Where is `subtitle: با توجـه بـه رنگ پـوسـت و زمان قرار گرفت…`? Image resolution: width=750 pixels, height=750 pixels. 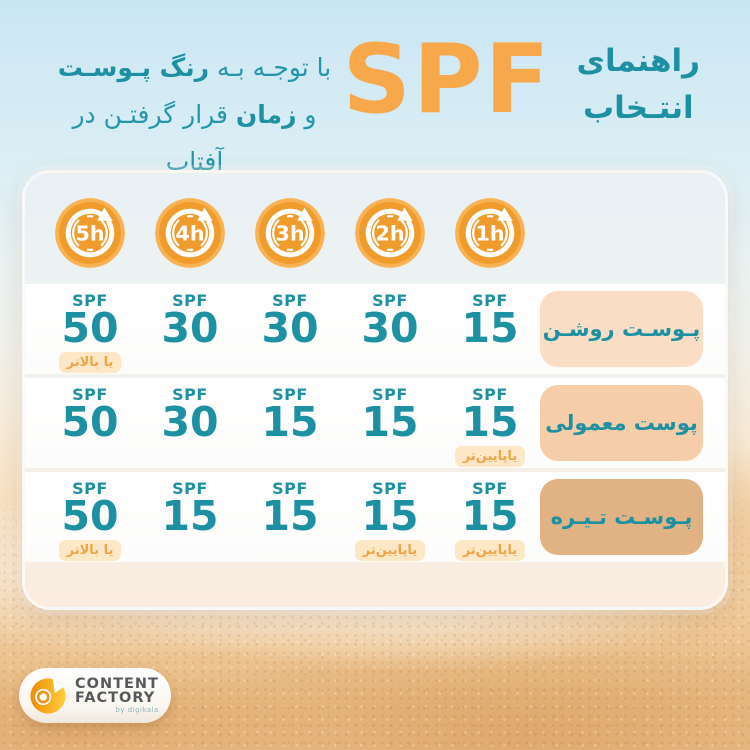
subtitle: با توجـه بـه رنگ پـوسـت و زمان قرار گرفت… is located at coordinates (194, 114).